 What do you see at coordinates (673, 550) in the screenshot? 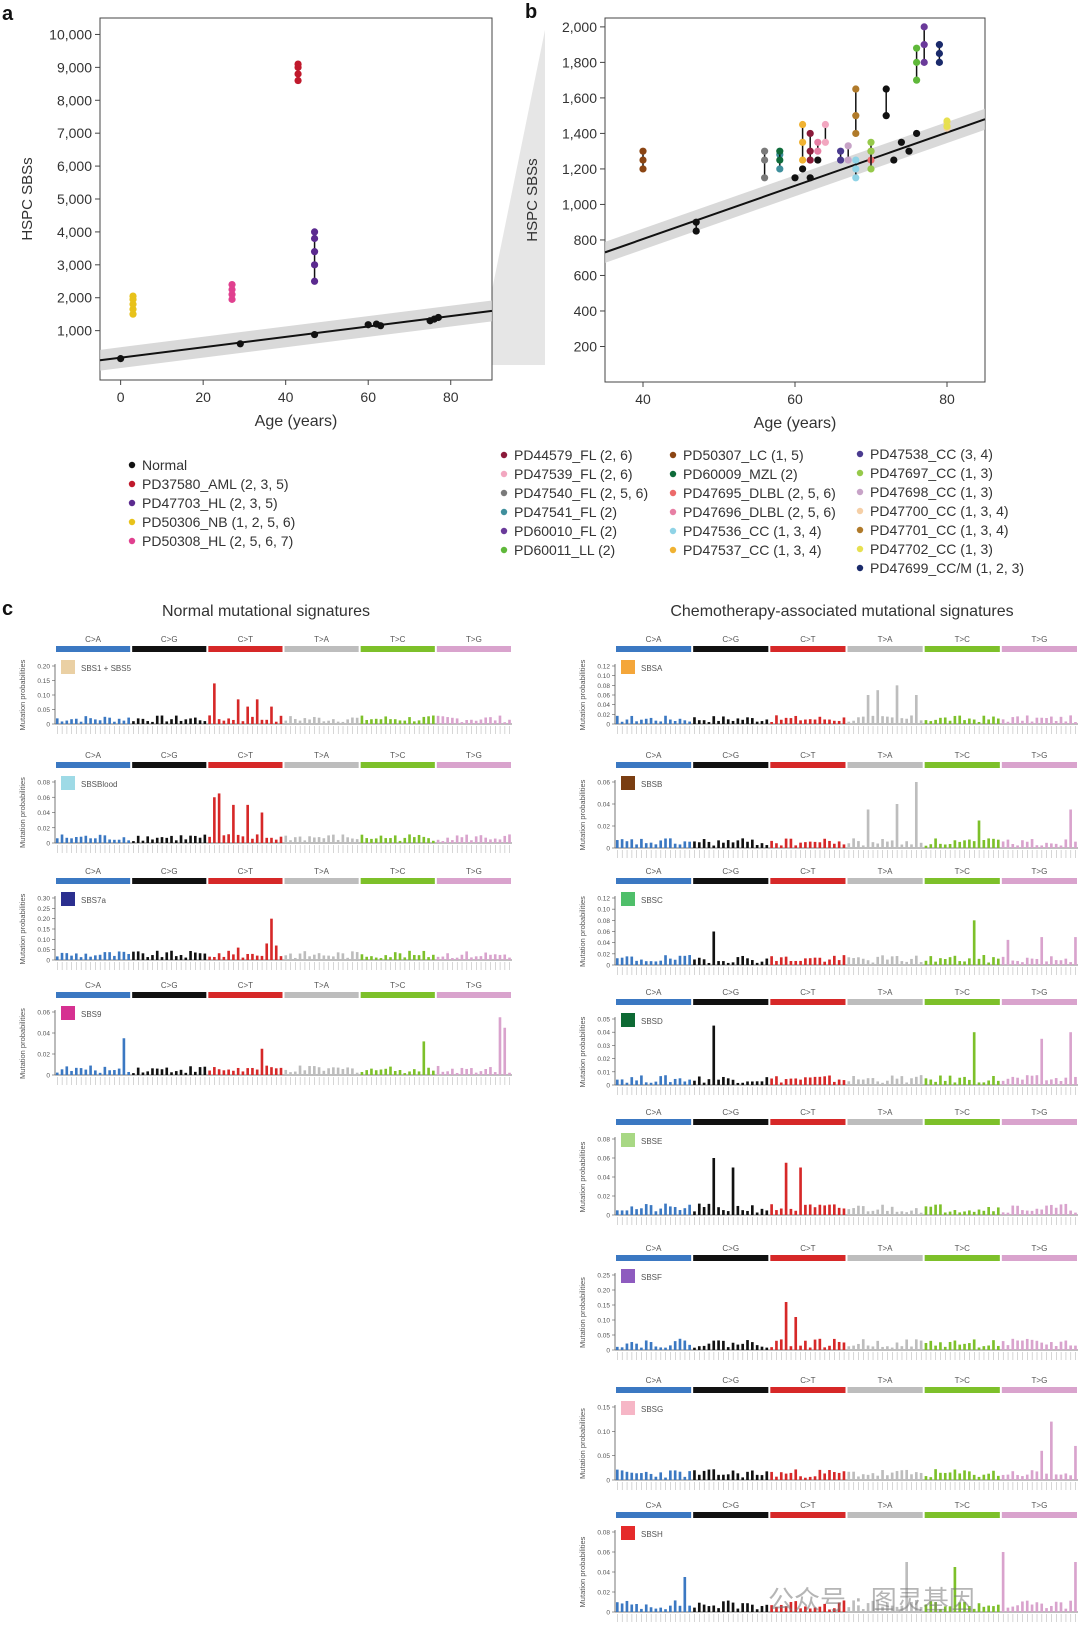
I see `legend-marker` at bounding box center [673, 550].